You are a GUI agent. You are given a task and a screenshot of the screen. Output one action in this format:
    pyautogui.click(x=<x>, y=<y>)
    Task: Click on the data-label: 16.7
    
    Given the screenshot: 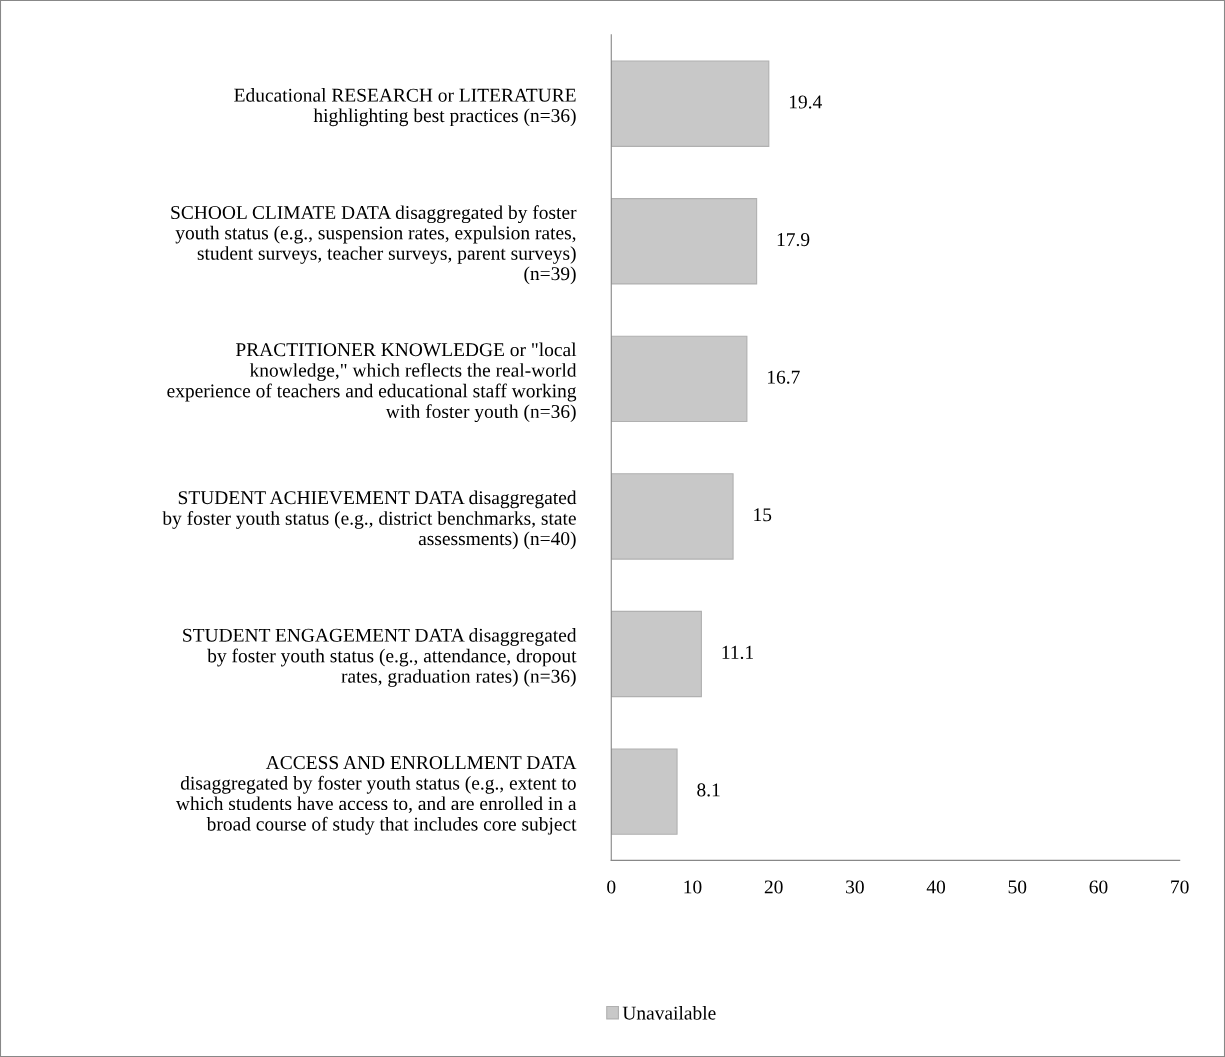 What is the action you would take?
    pyautogui.click(x=784, y=377)
    